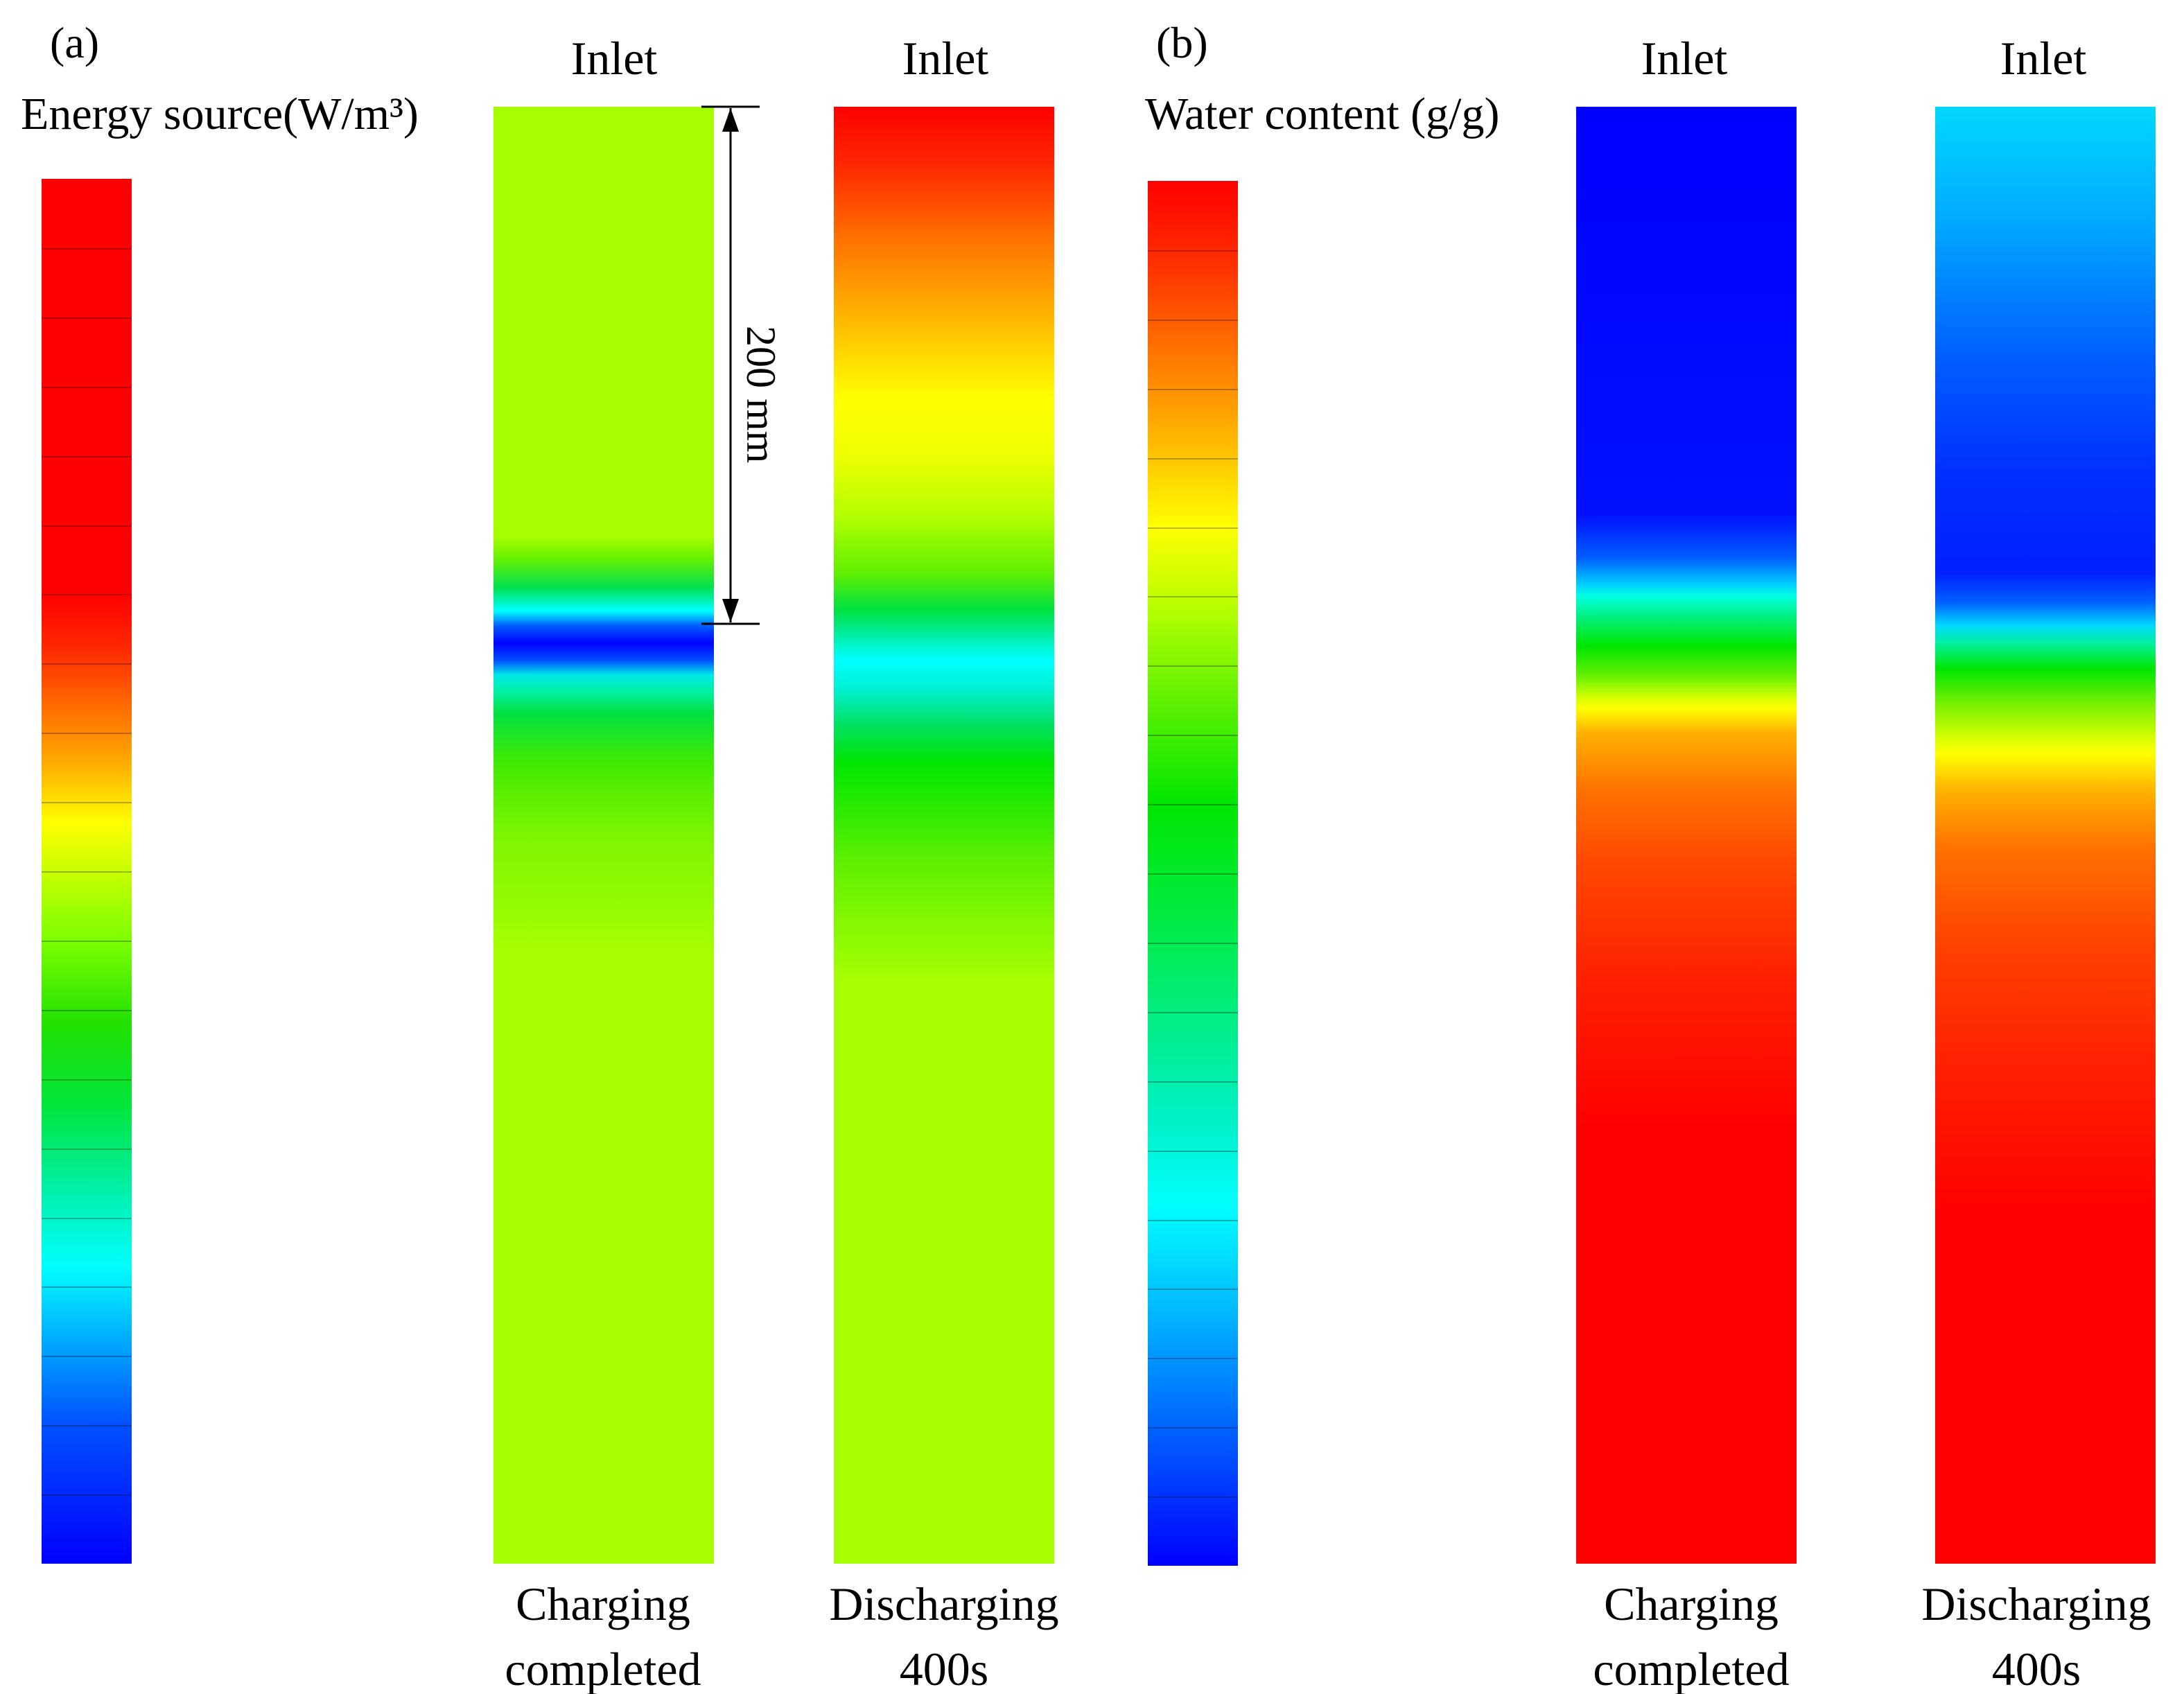 The width and height of the screenshot is (2184, 1694). Describe the element at coordinates (1182, 42) in the screenshot. I see `panel-b-label: (b)` at that location.